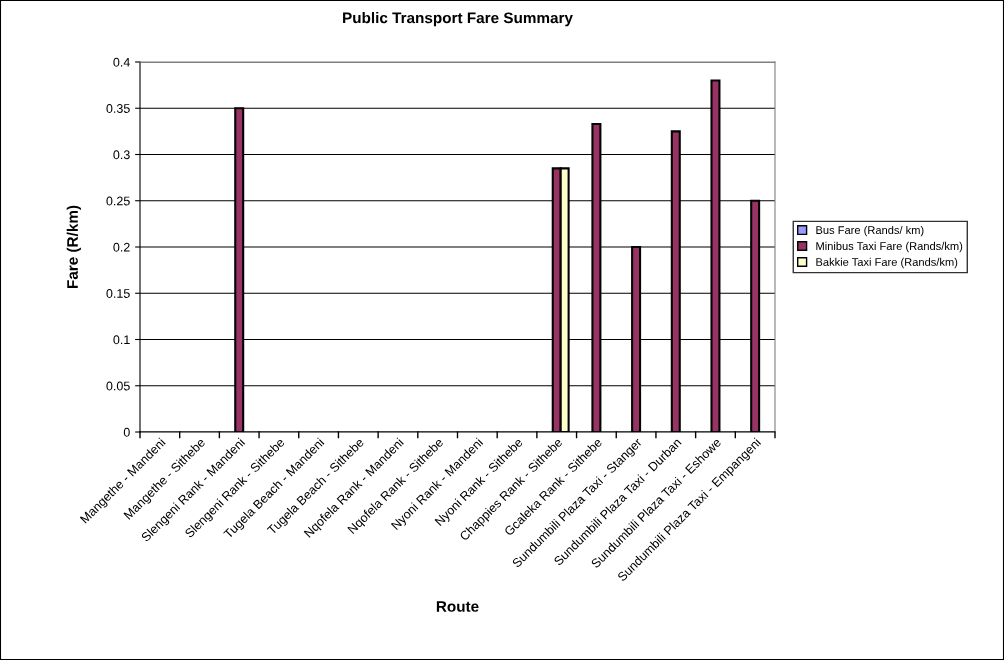 This screenshot has width=1004, height=660. Describe the element at coordinates (118, 293) in the screenshot. I see `y-tick-label: 0.15` at that location.